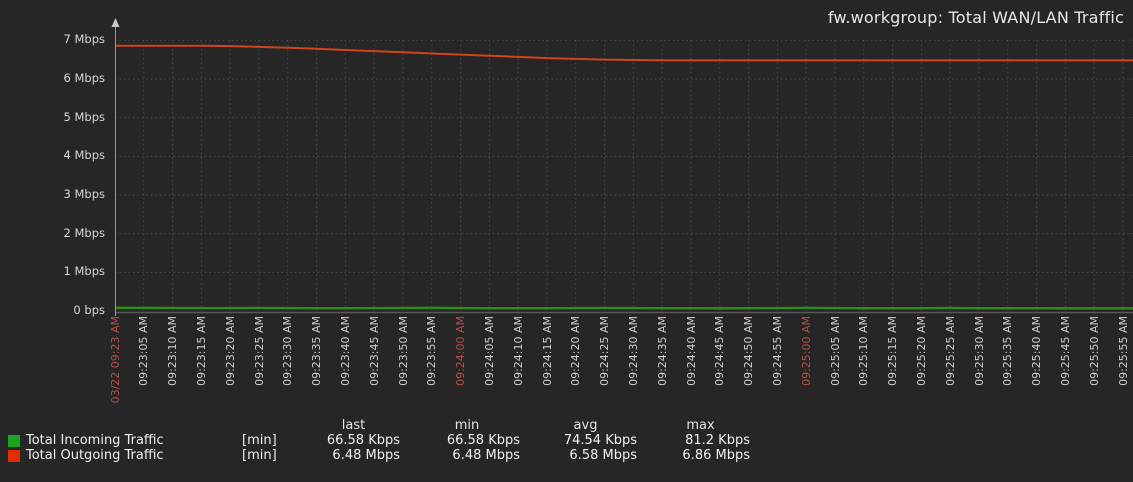 The height and width of the screenshot is (482, 1133). Describe the element at coordinates (173, 351) in the screenshot. I see `x-tick-label: 09:23:10 AM` at that location.